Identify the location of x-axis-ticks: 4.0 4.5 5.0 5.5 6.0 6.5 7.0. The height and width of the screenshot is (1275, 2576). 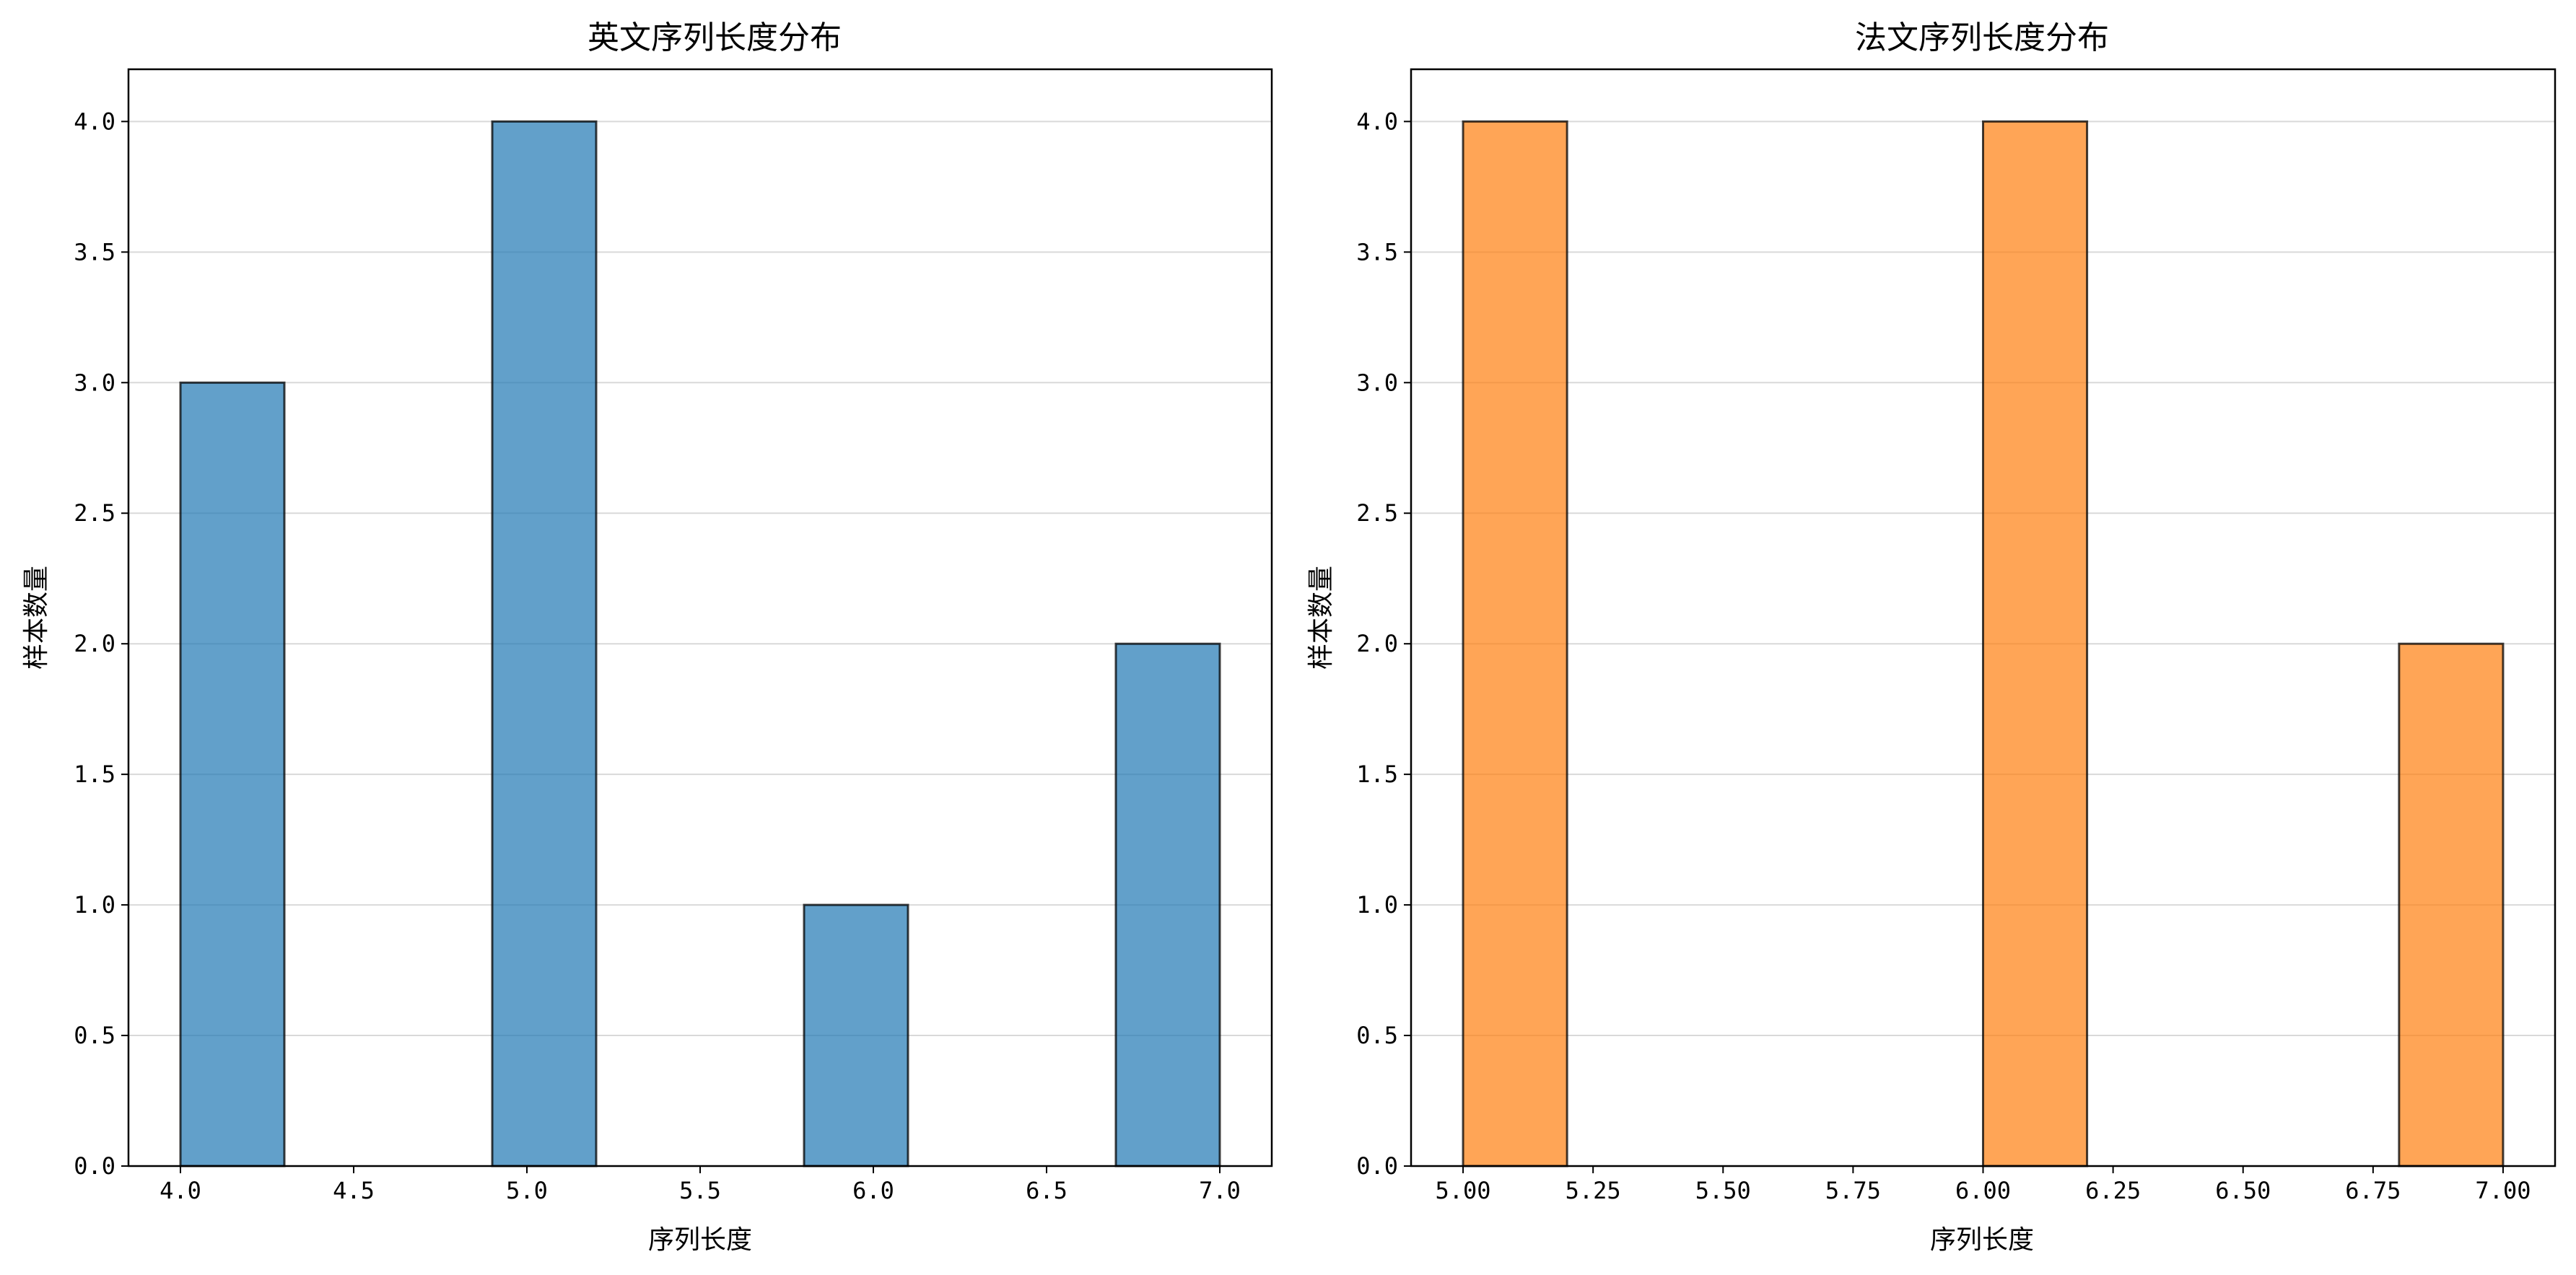
(700, 1185).